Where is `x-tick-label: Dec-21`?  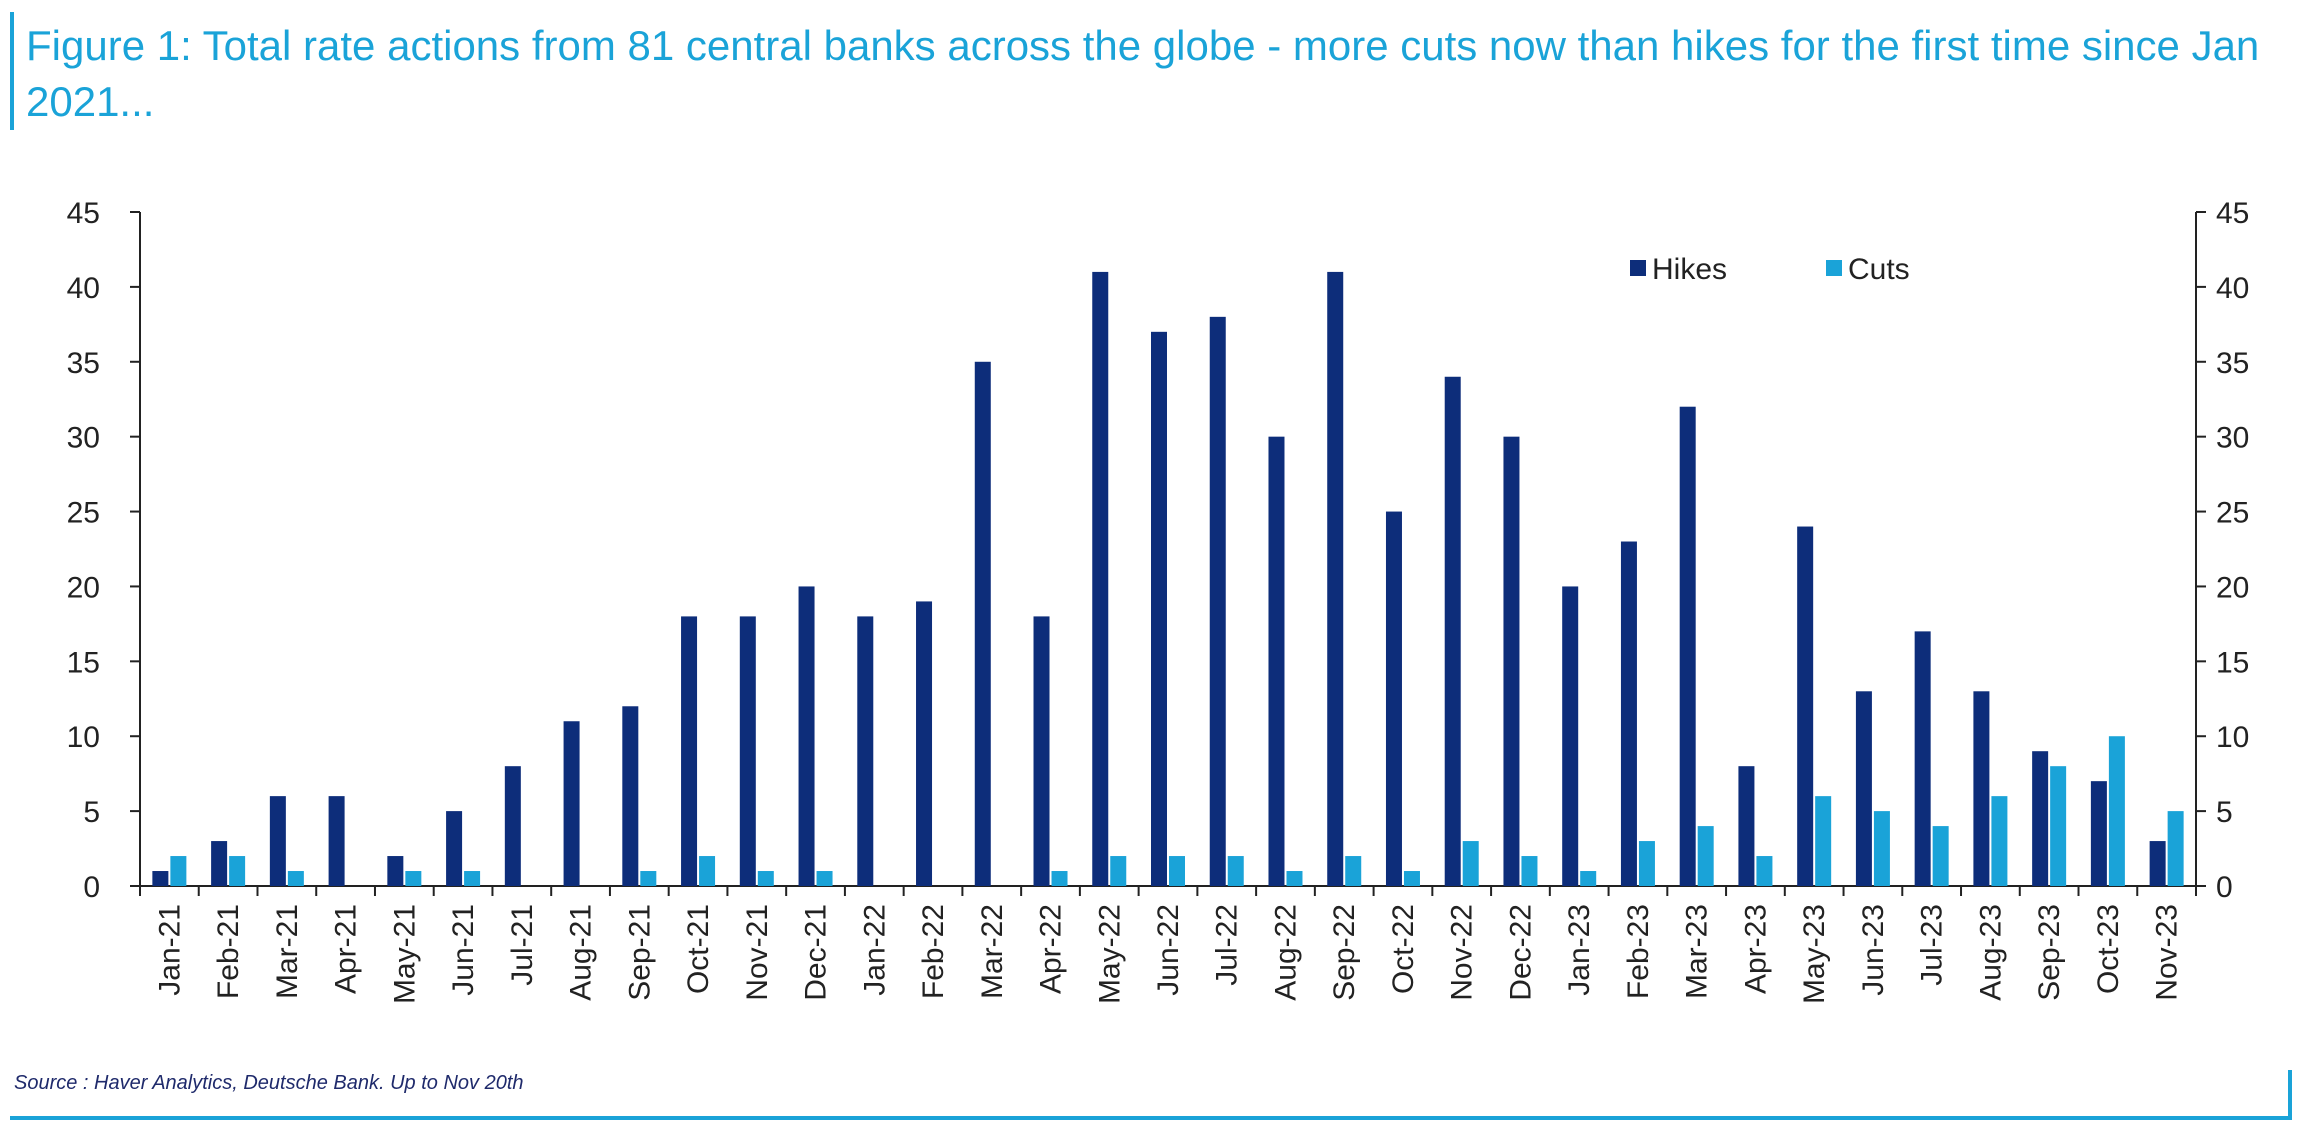 x-tick-label: Dec-21 is located at coordinates (816, 952).